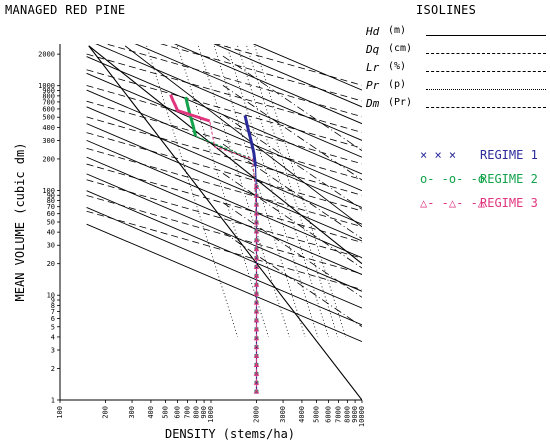 Image resolution: width=550 pixels, height=446 pixels. What do you see at coordinates (51, 196) in the screenshot?
I see `y-tick-label: 90` at bounding box center [51, 196].